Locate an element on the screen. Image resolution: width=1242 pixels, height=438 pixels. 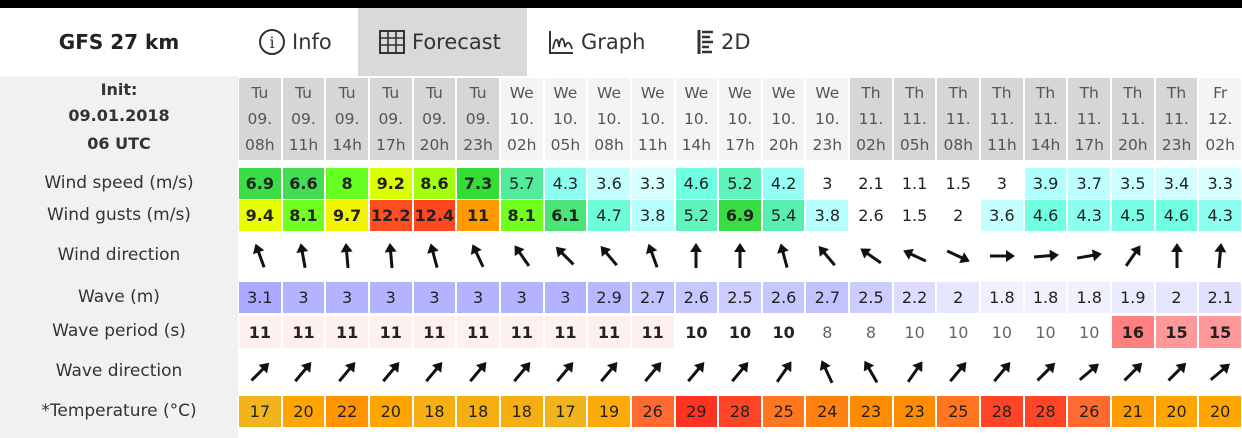
tab-forecast: Forecast is located at coordinates (442, 42).